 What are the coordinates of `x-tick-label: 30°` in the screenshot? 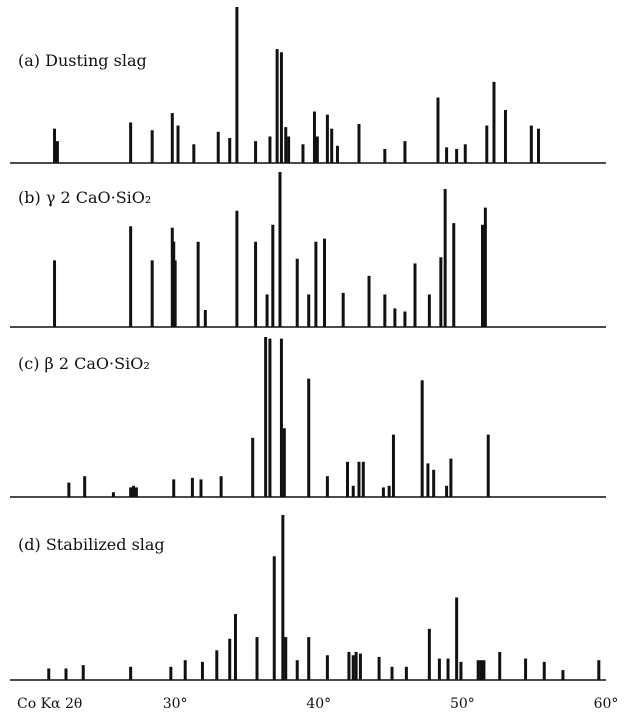 It's located at (175, 704).